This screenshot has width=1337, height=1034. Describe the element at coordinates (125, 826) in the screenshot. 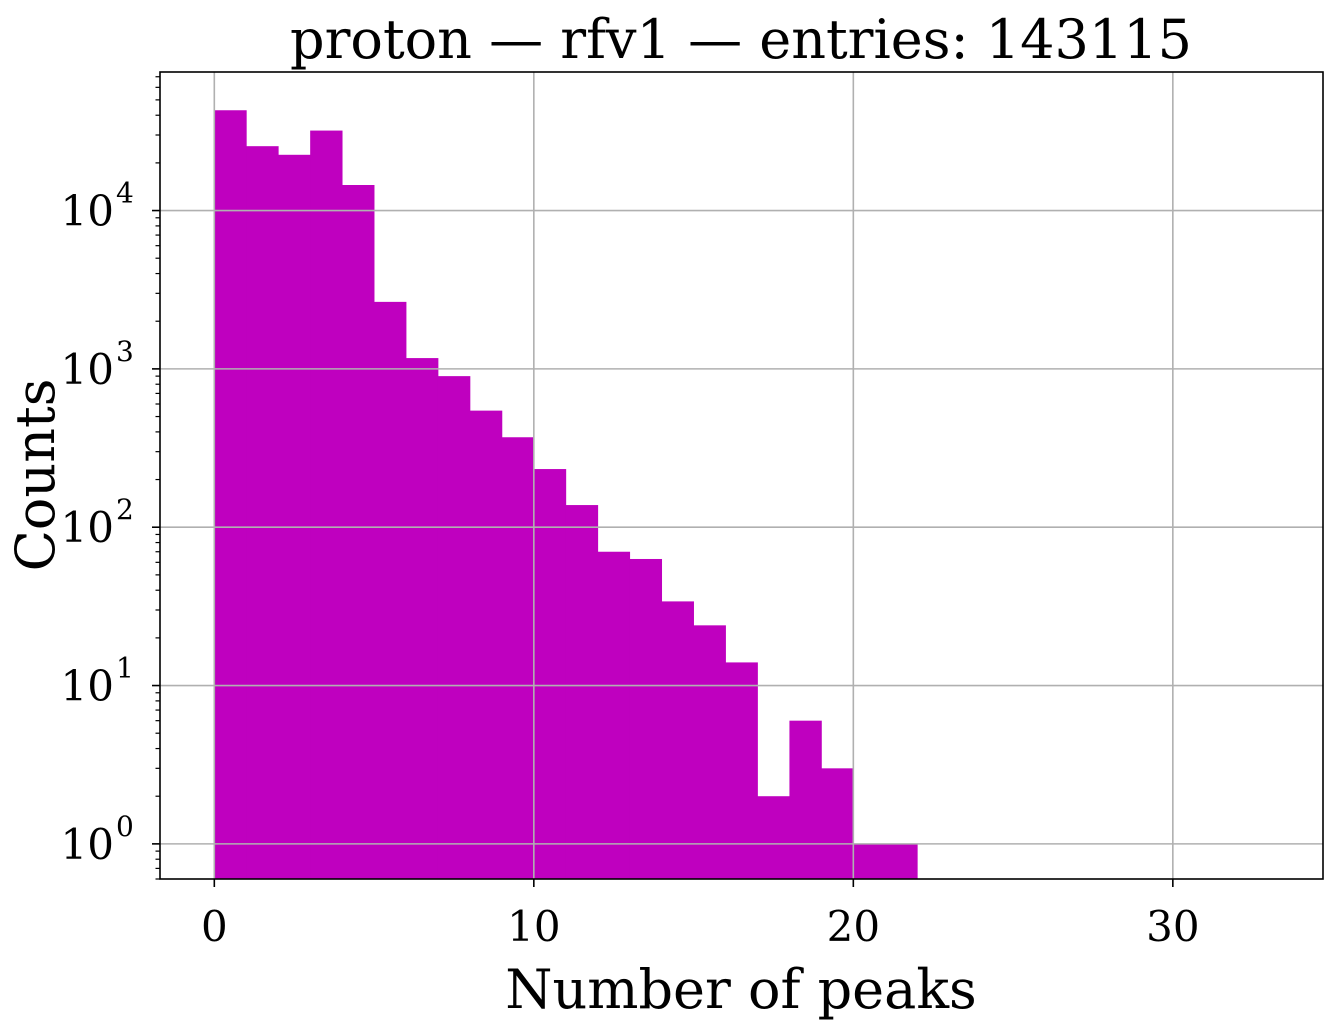

I see `y-tick-exponent: 0` at that location.